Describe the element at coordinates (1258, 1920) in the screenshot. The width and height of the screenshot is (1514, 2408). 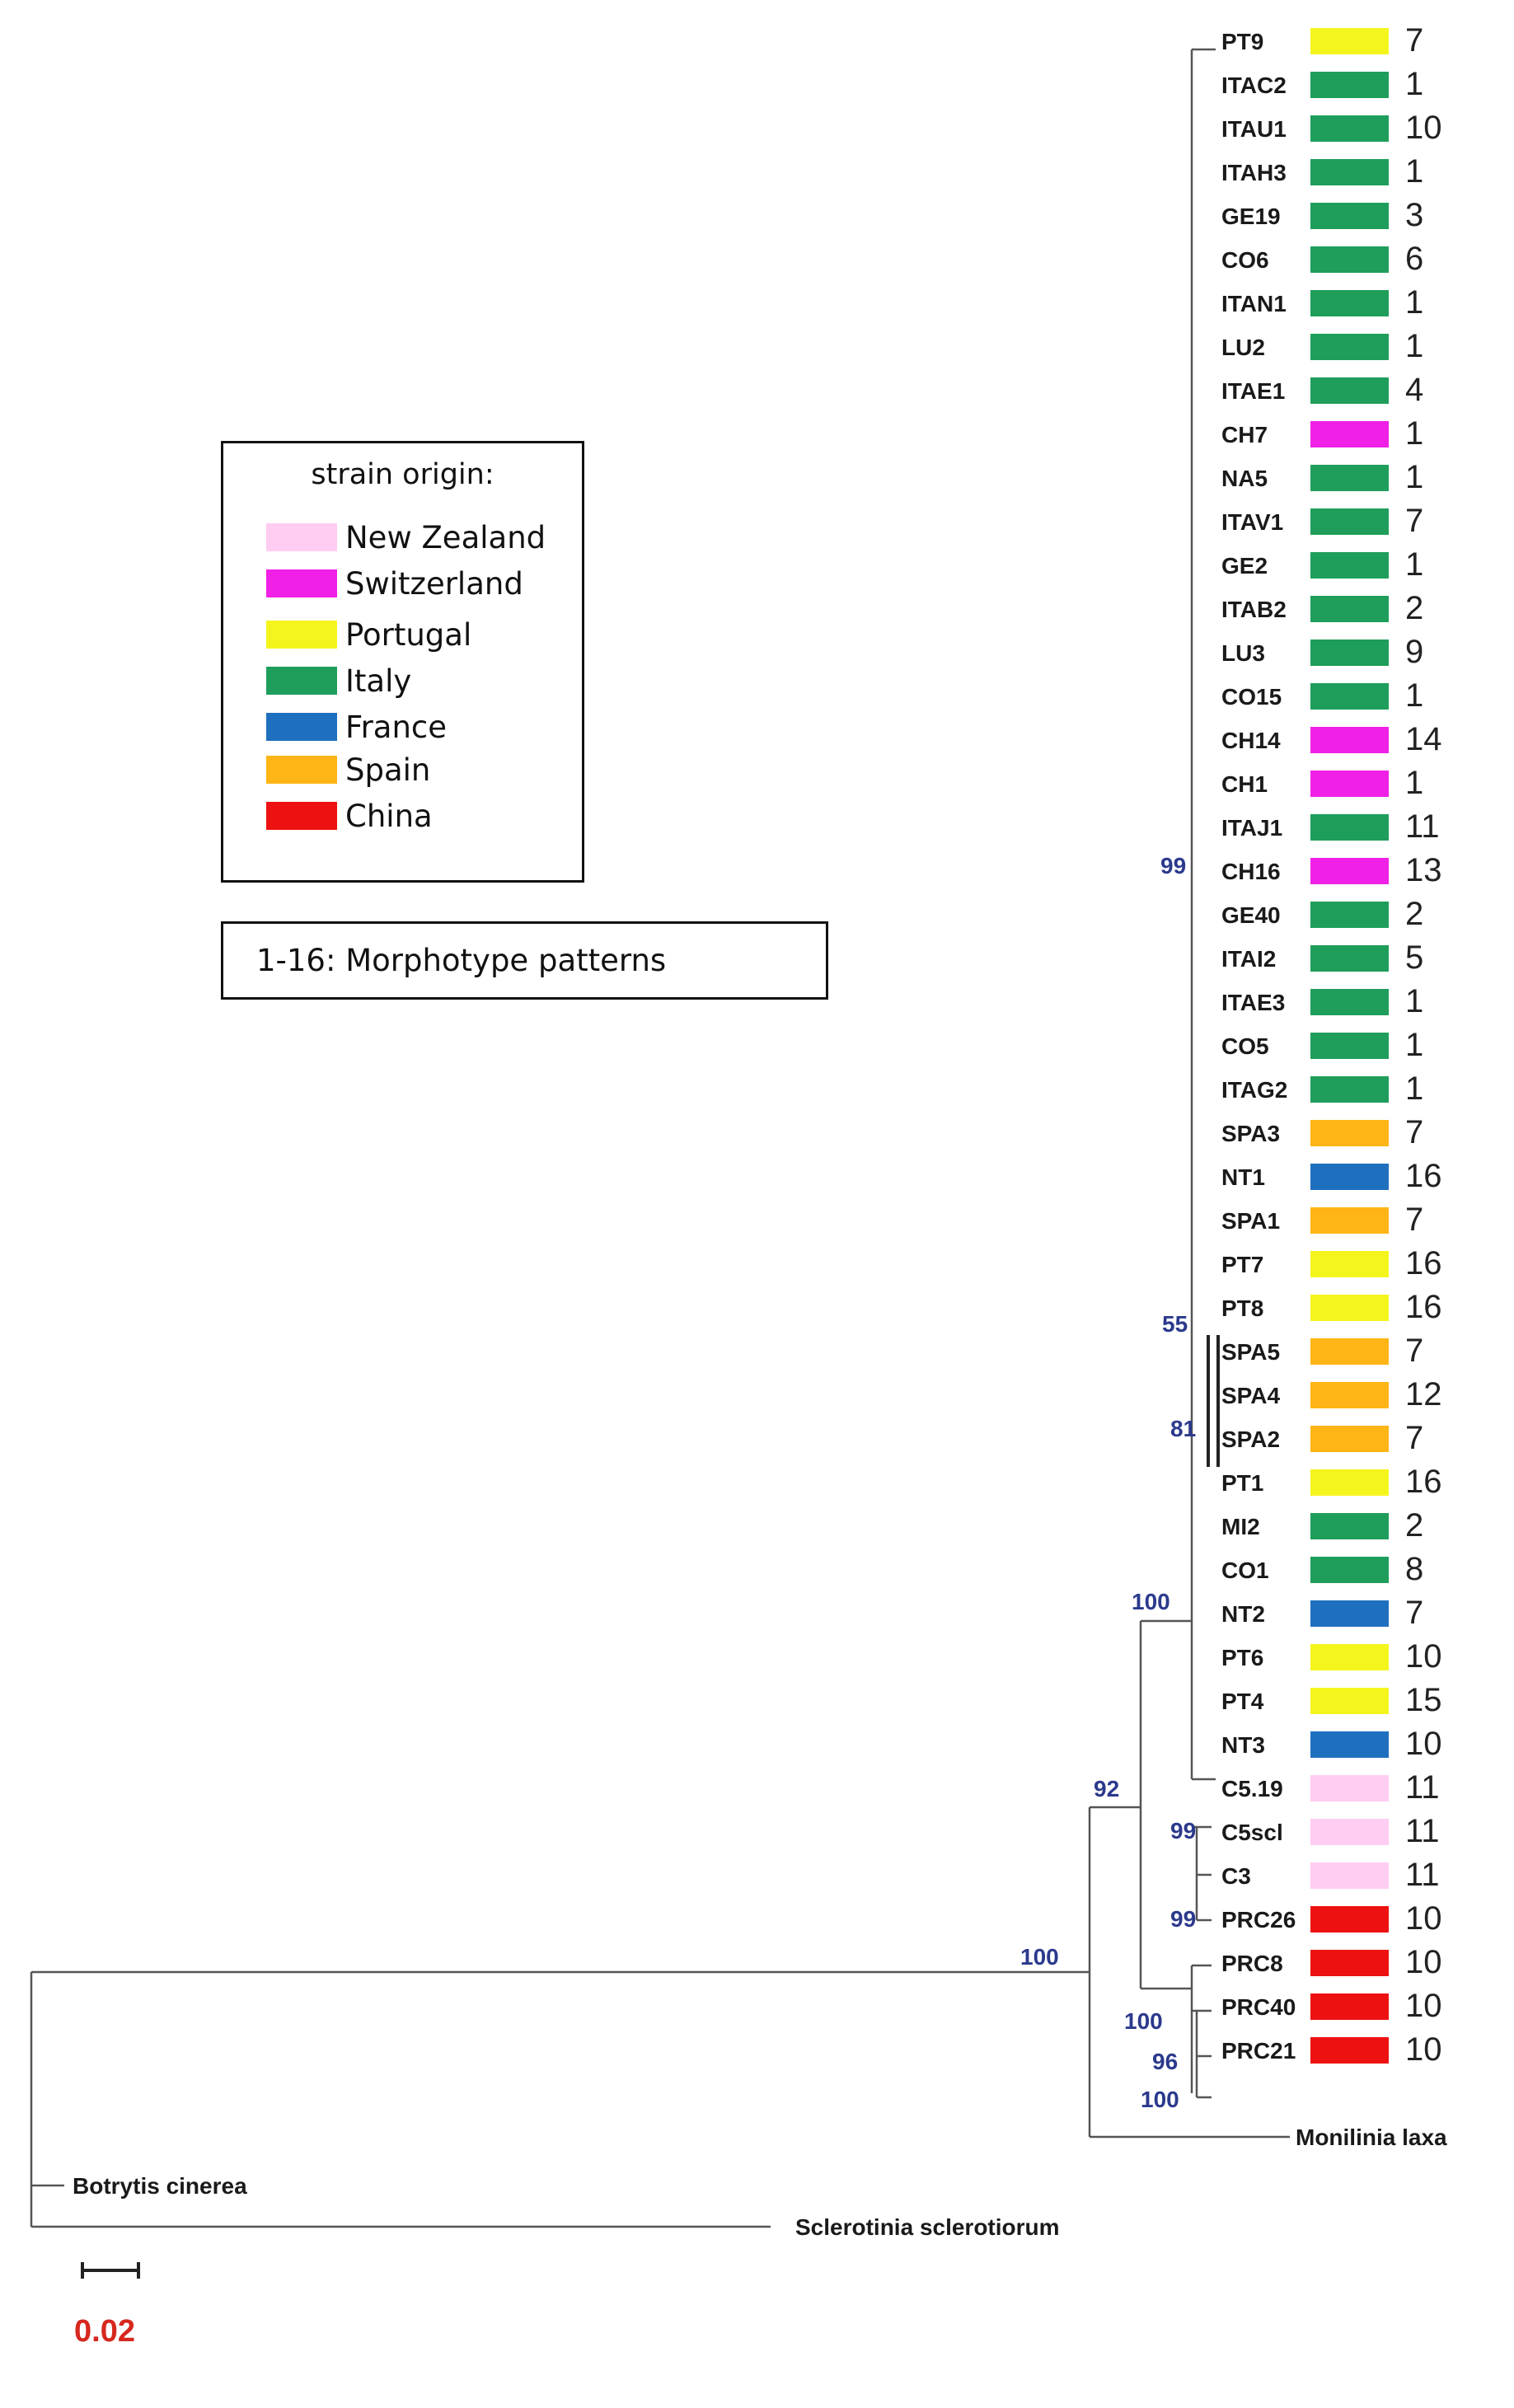
I see `leaf-label: PRC26` at that location.